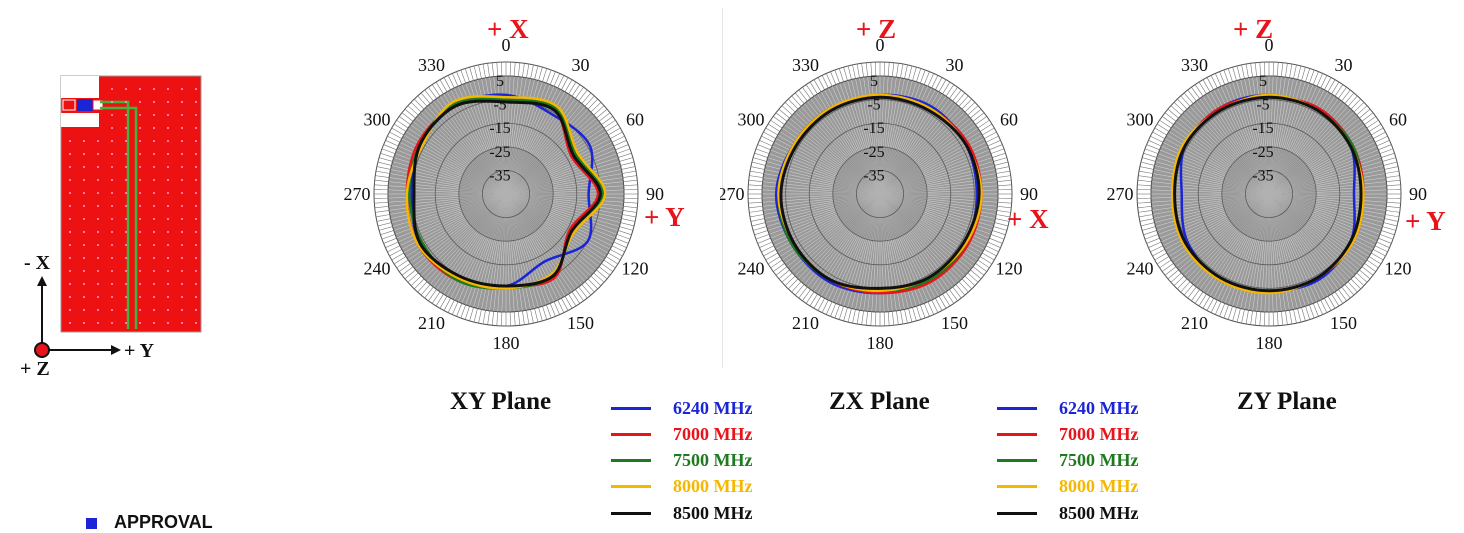 This screenshot has width=1464, height=533. I want to click on legend-label: 7000 MHz, so click(712, 434).